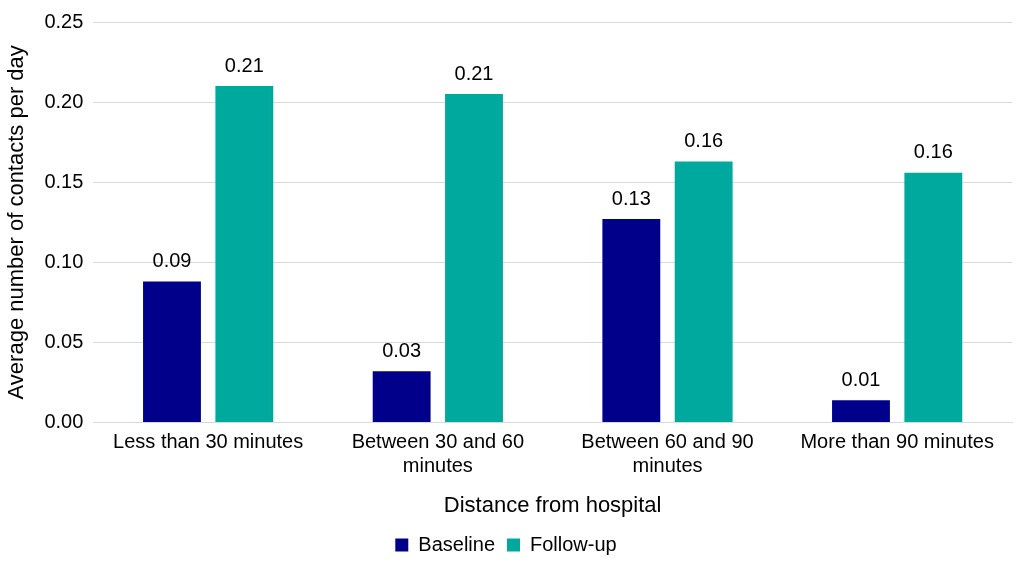  I want to click on y-tick-label: 0.15, so click(64, 180).